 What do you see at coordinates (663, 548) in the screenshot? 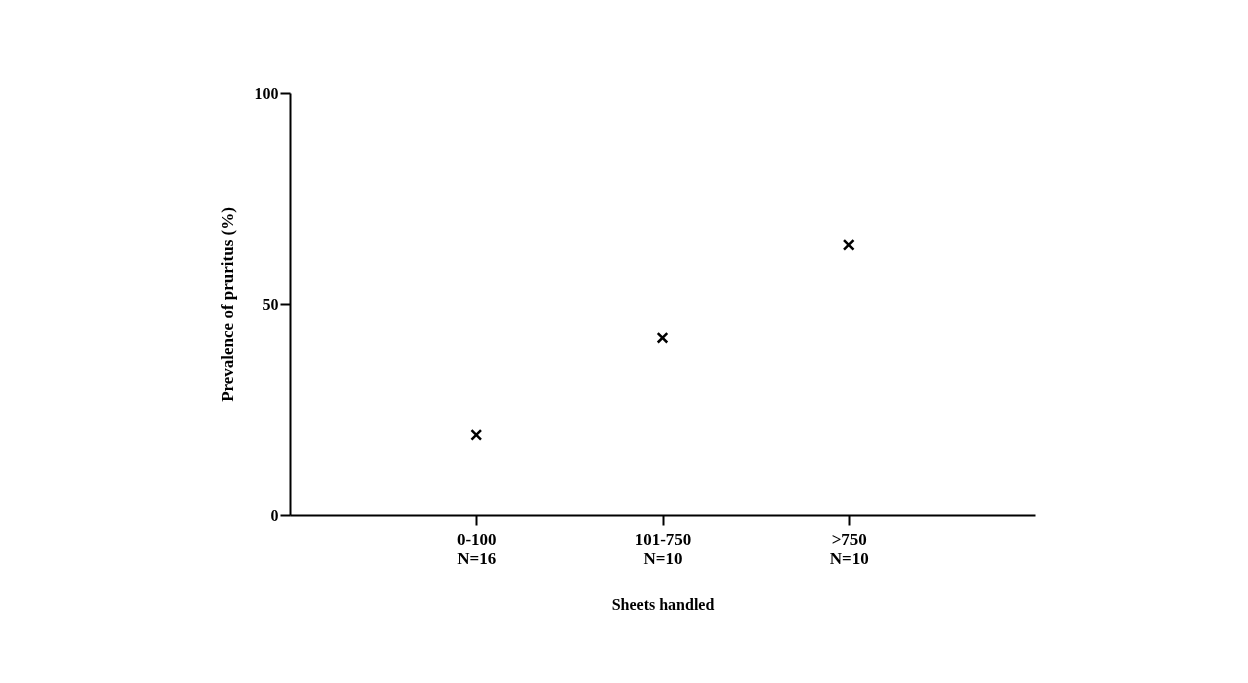
I see `x-tick-label: 101-750 N=10` at bounding box center [663, 548].